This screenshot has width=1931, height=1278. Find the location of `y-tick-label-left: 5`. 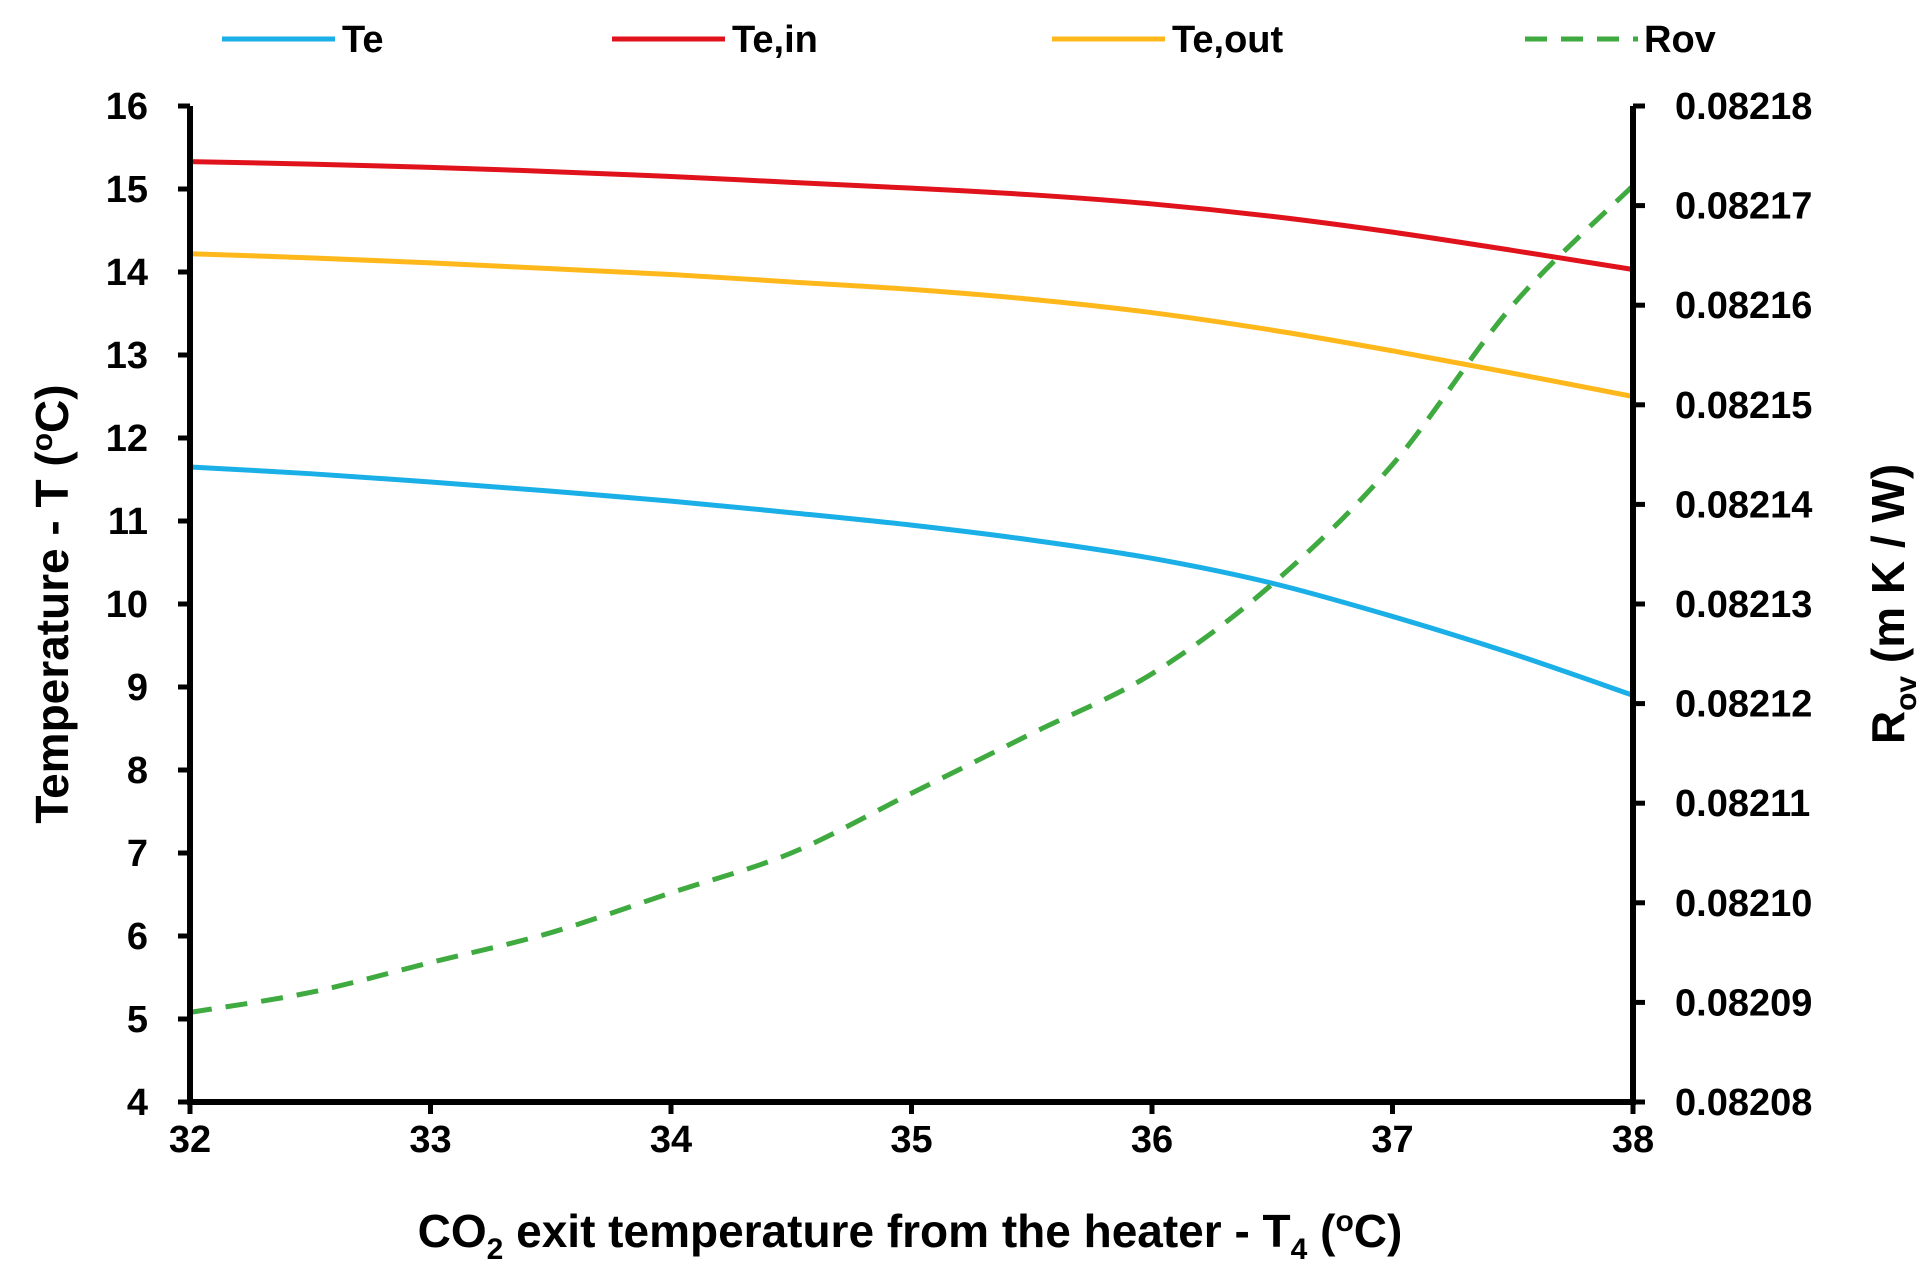

y-tick-label-left: 5 is located at coordinates (137, 1020).